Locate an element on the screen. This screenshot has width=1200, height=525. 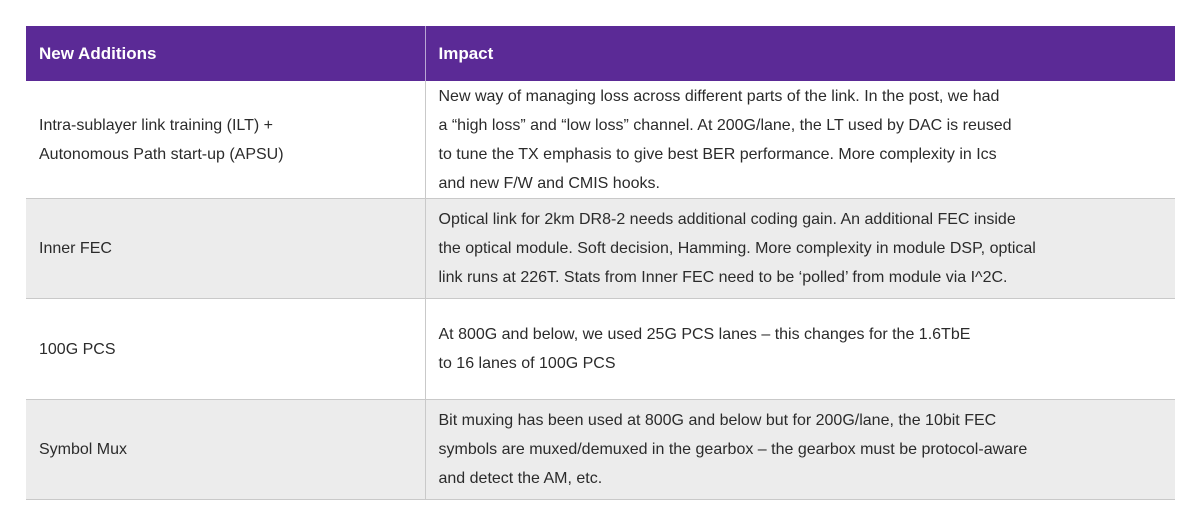
table-header-row: New Additions Impact is located at coordinates (600, 53).